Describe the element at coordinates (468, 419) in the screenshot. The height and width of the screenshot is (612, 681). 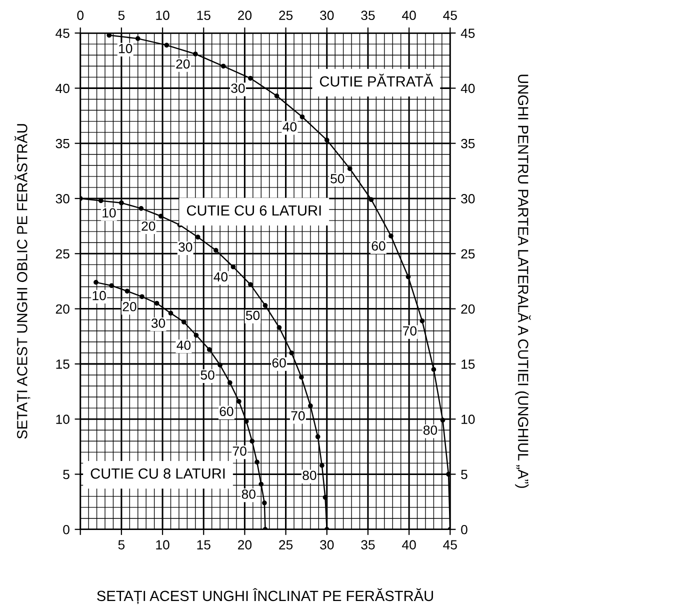
I see `y2-tick-label: 10` at that location.